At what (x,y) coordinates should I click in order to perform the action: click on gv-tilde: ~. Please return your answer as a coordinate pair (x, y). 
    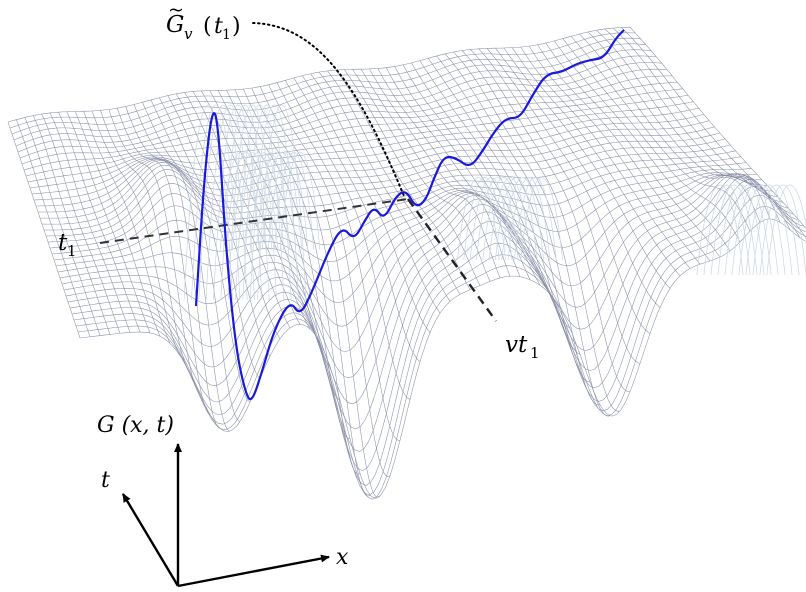
    Looking at the image, I should click on (176, 10).